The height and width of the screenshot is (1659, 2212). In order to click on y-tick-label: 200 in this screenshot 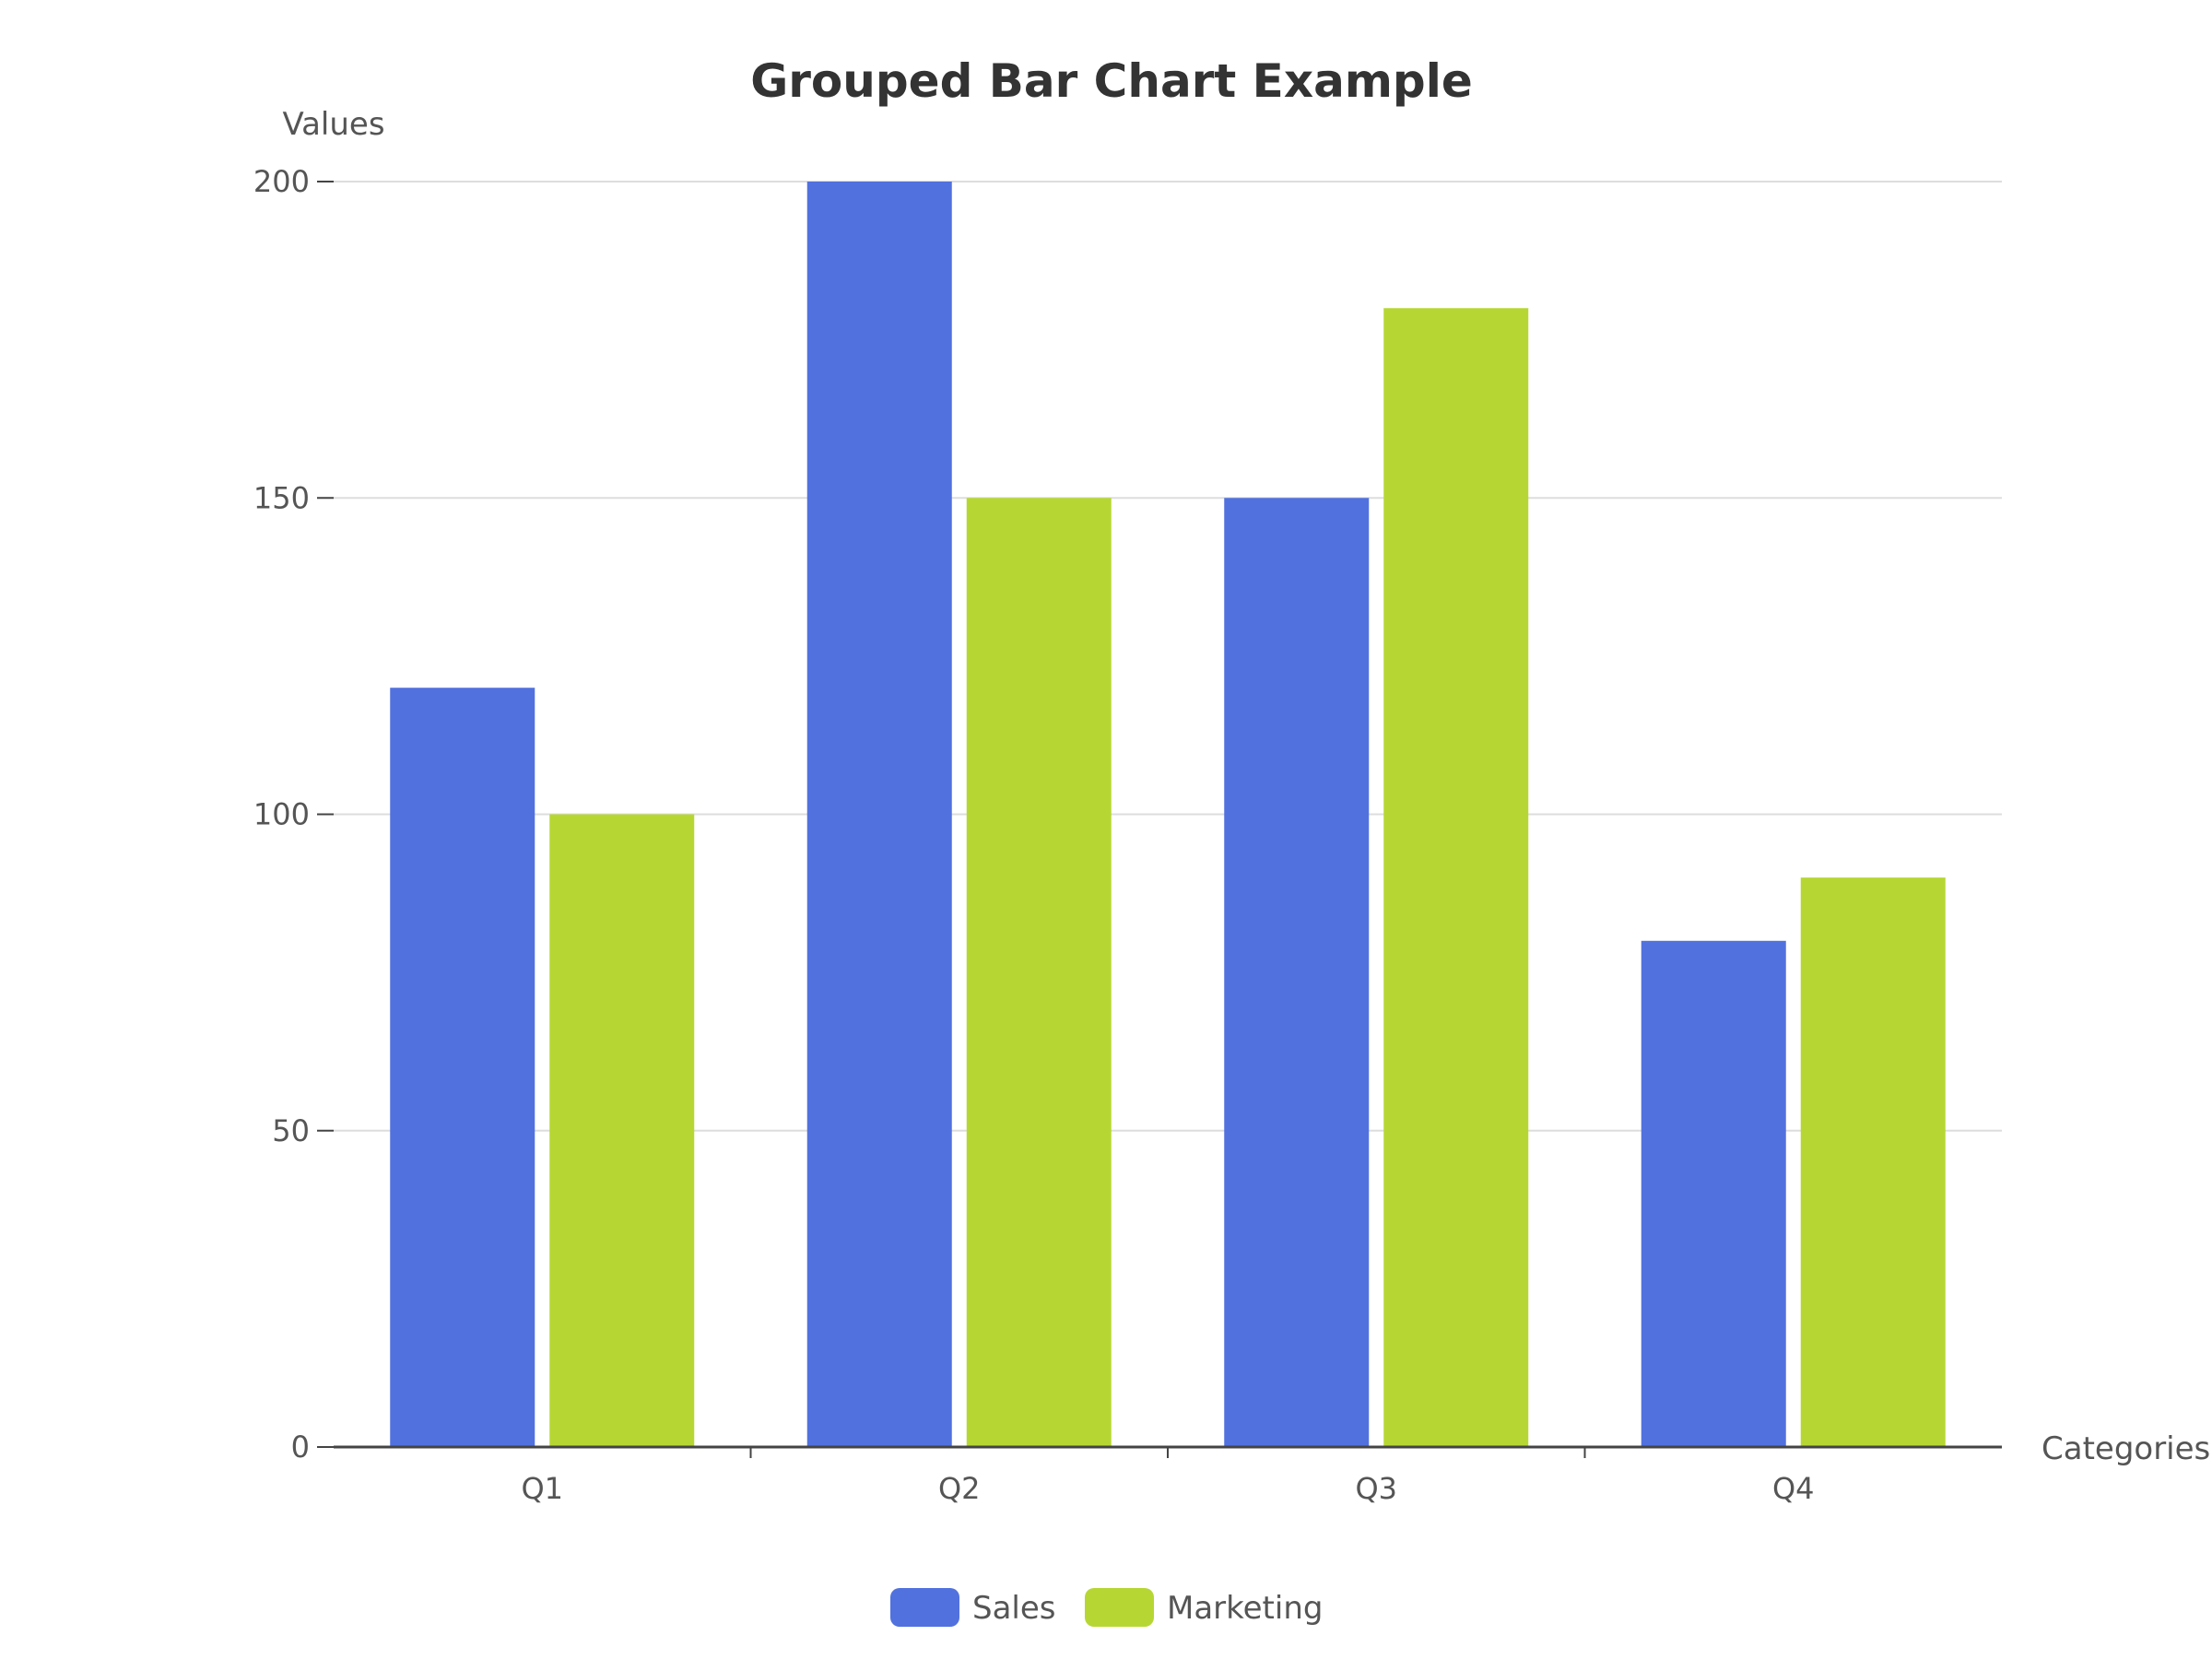, I will do `click(281, 181)`.